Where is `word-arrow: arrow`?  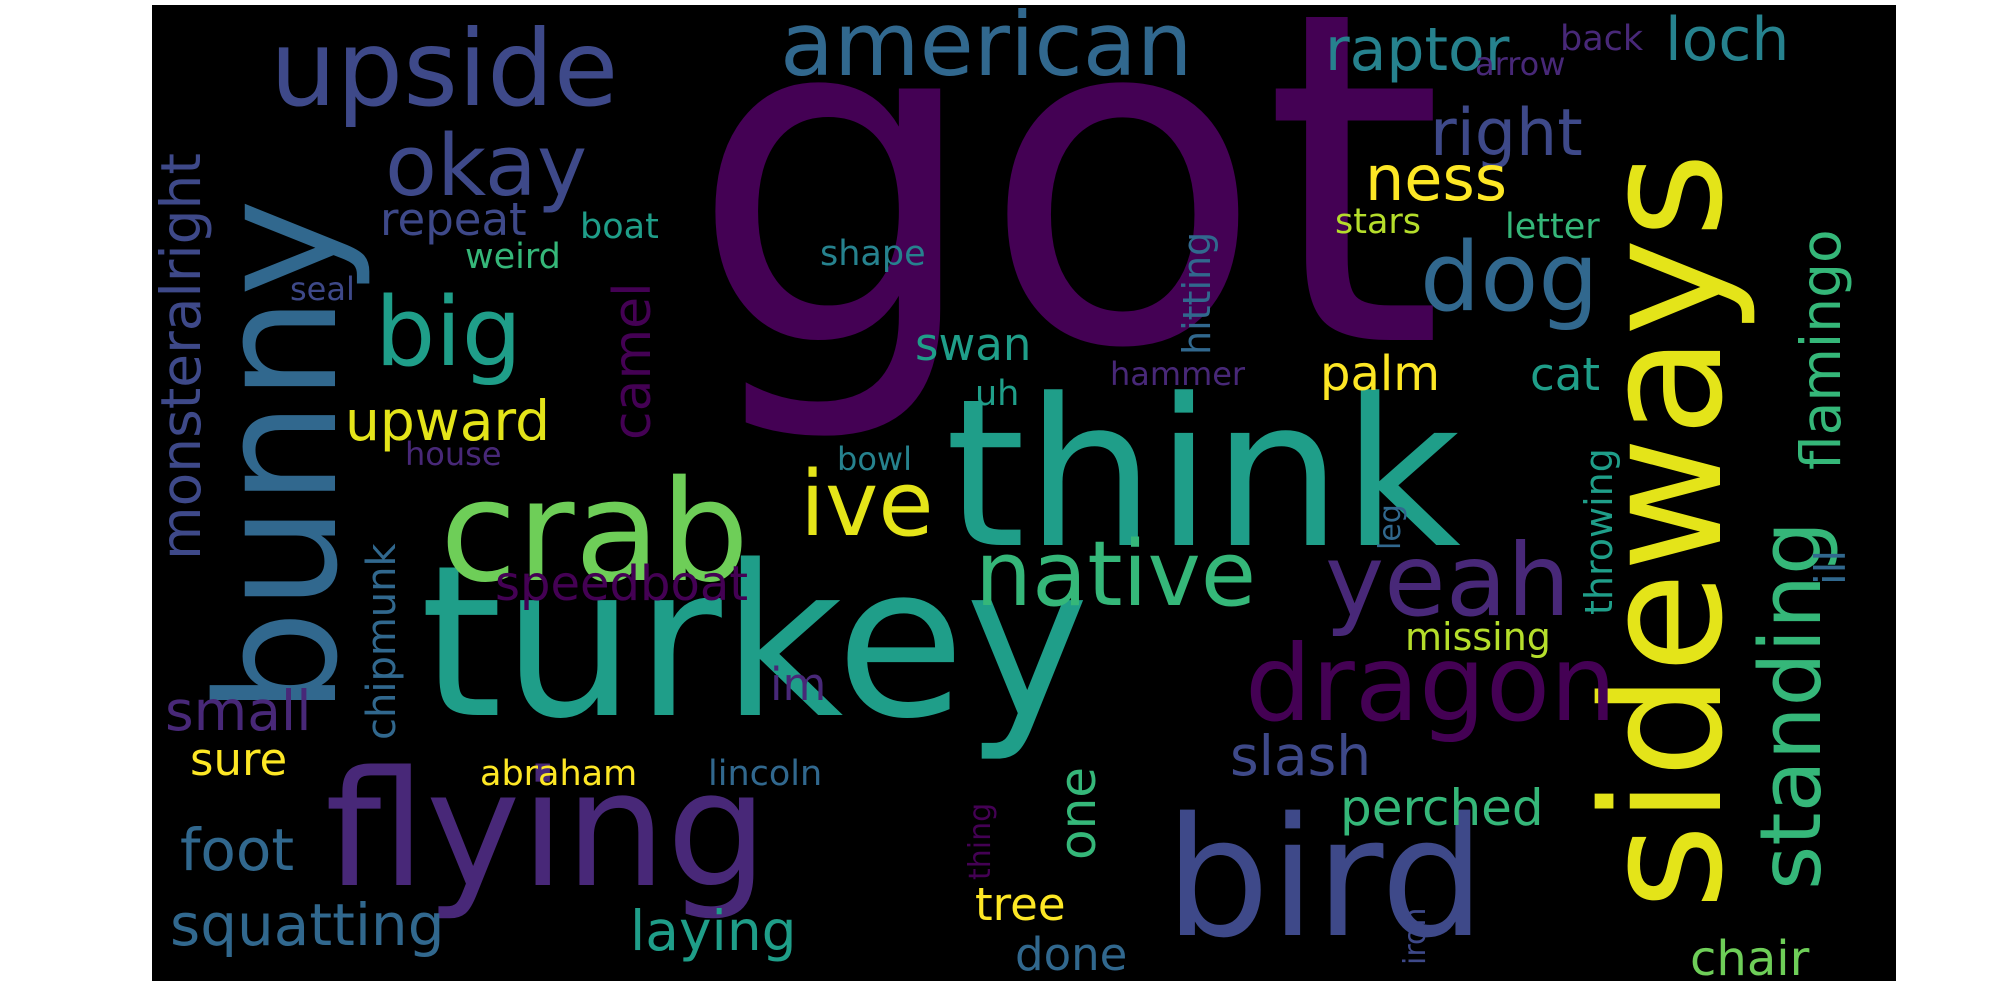 word-arrow: arrow is located at coordinates (1520, 64).